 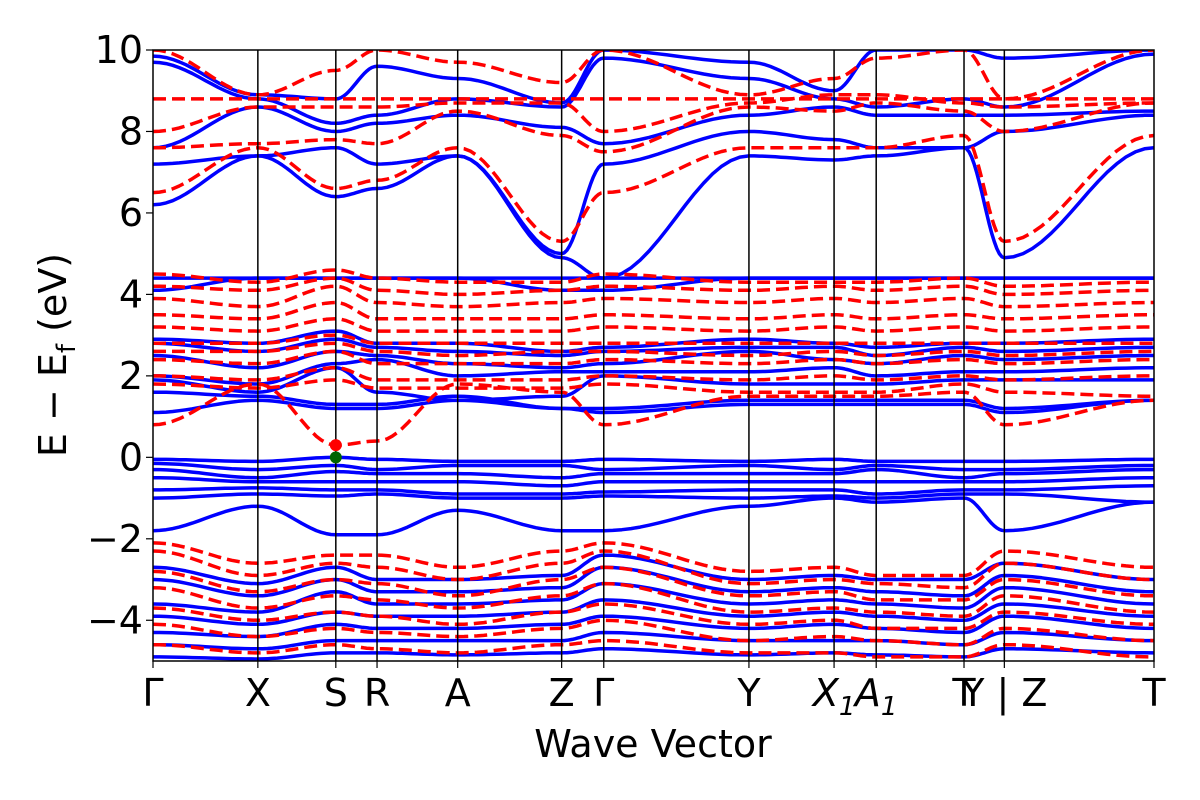 What do you see at coordinates (115, 620) in the screenshot?
I see `y-tick-label: −4` at bounding box center [115, 620].